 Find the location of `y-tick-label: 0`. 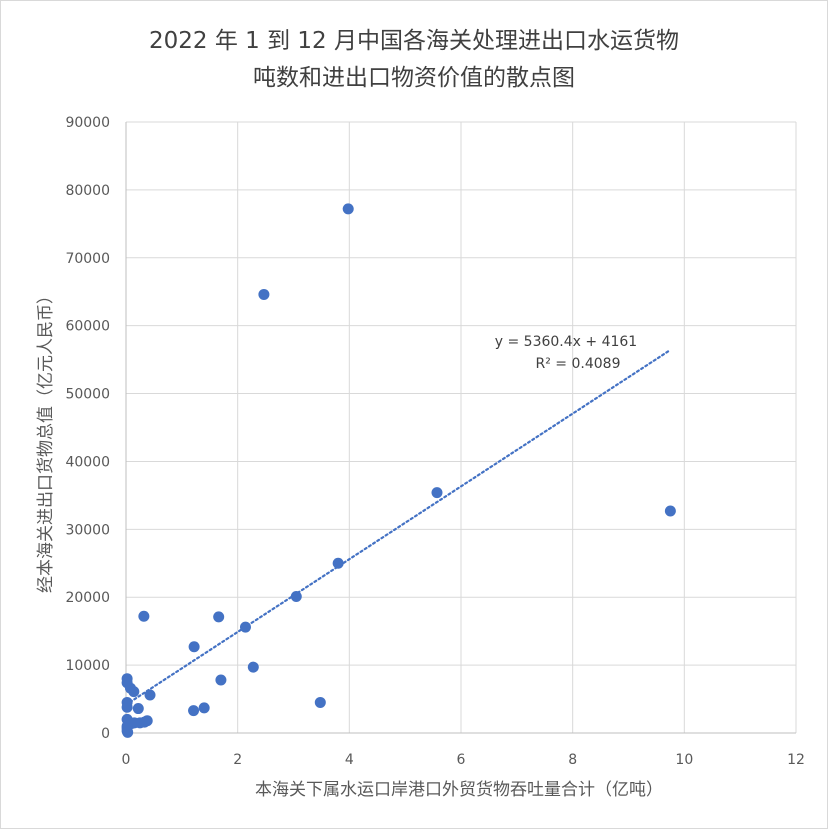

y-tick-label: 0 is located at coordinates (105, 734).